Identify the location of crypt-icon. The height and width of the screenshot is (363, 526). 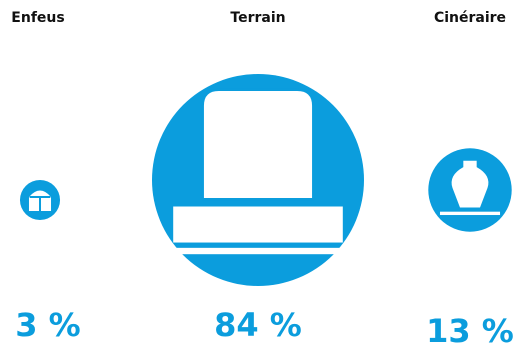
(40, 201).